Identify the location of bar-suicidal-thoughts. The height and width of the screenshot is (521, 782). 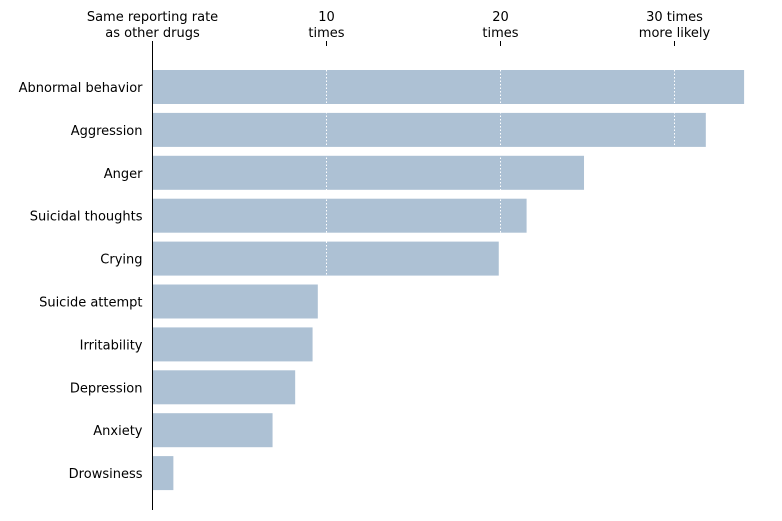
(339, 215).